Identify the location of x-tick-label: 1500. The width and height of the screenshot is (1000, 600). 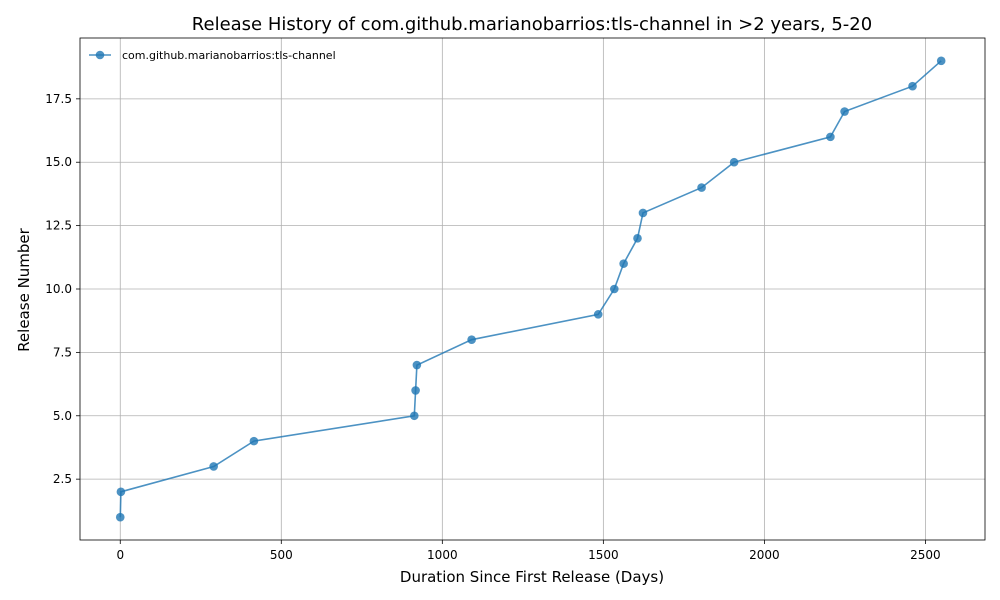
(603, 555).